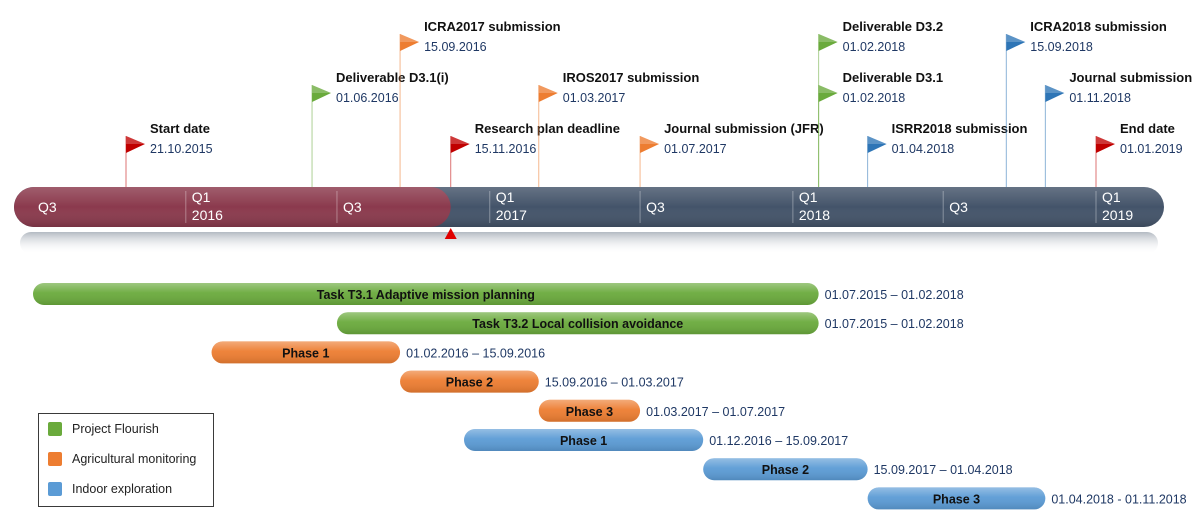 This screenshot has height=524, width=1201. What do you see at coordinates (874, 98) in the screenshot?
I see `milestone-date: 01.02.2018` at bounding box center [874, 98].